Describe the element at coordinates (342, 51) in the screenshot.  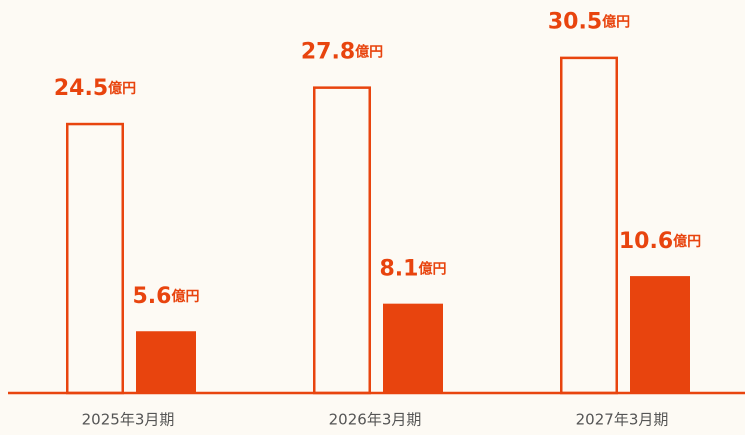
I see `value-label: 27.8億円` at that location.